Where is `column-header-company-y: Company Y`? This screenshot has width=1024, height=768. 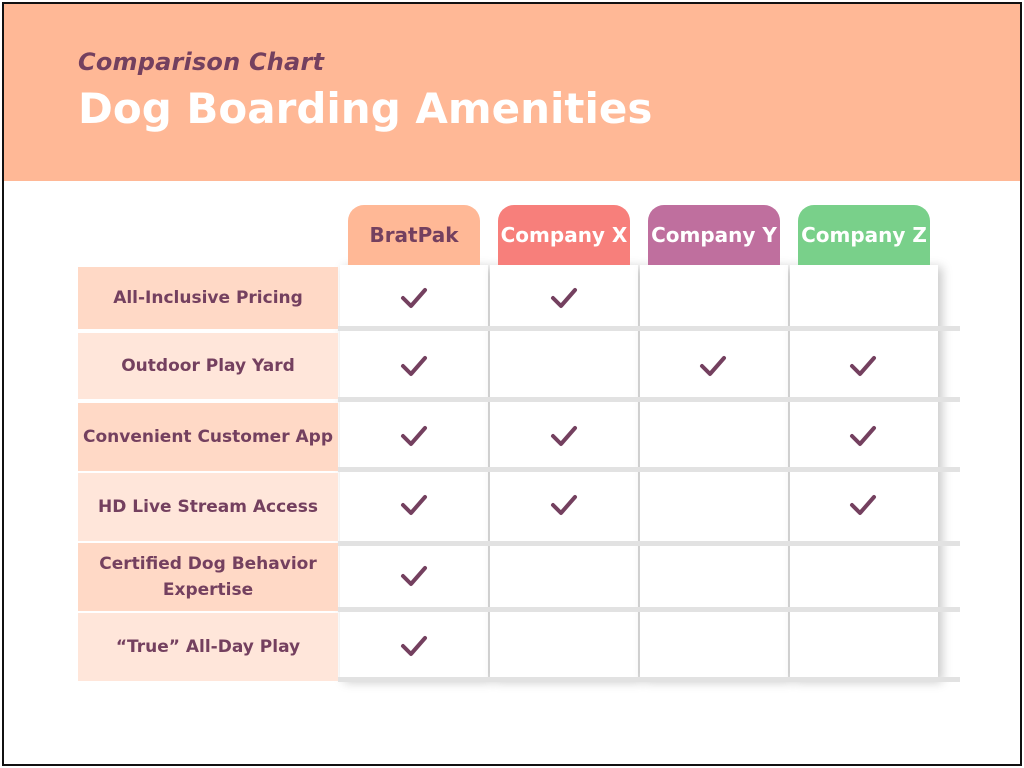
column-header-company-y: Company Y is located at coordinates (714, 235).